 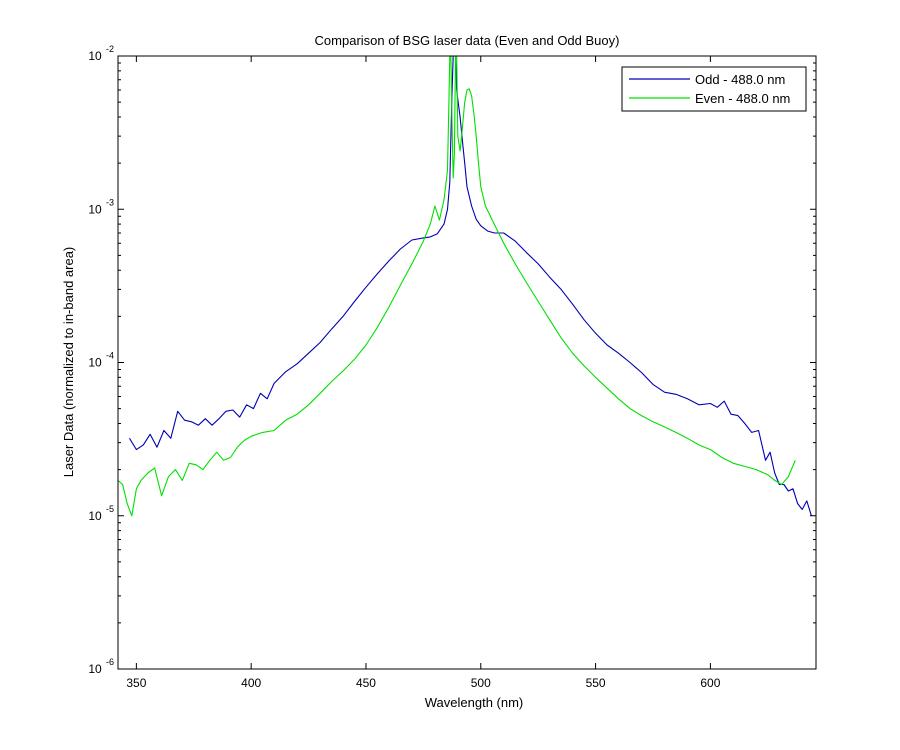 What do you see at coordinates (474, 702) in the screenshot?
I see `x-axis-title: Wavelength (nm)` at bounding box center [474, 702].